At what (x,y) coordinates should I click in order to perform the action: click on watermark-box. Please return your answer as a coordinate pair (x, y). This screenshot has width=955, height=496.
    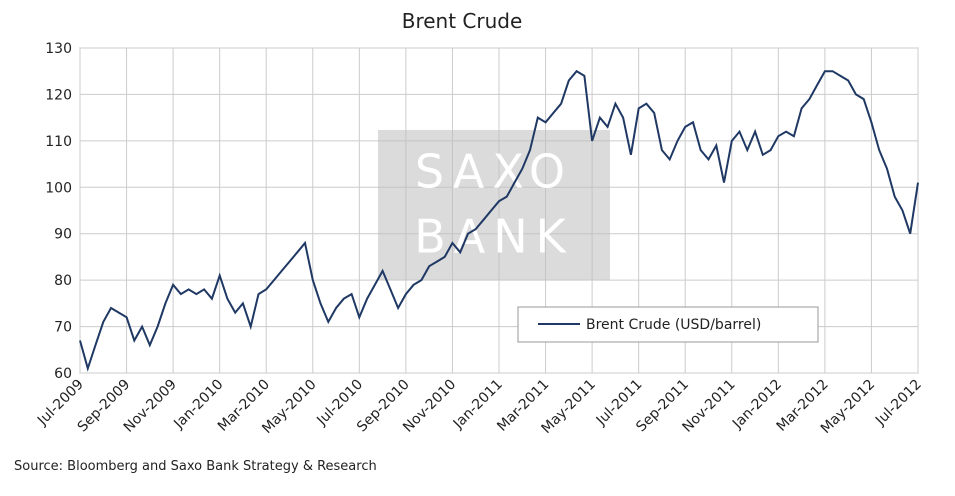
    Looking at the image, I should click on (494, 205).